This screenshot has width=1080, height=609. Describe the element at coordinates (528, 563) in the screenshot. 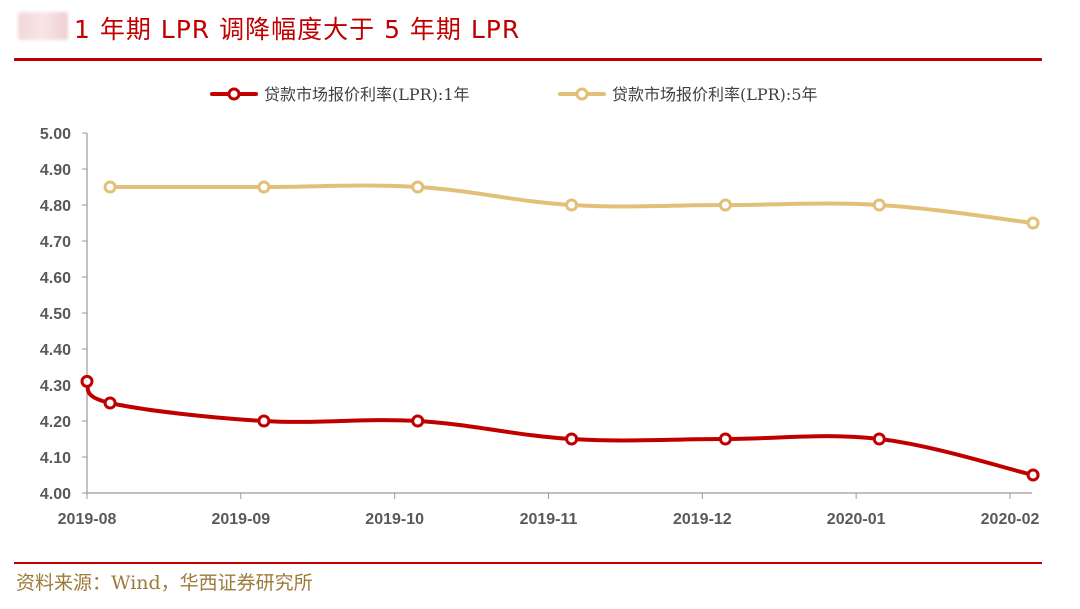

I see `bottom-rule` at that location.